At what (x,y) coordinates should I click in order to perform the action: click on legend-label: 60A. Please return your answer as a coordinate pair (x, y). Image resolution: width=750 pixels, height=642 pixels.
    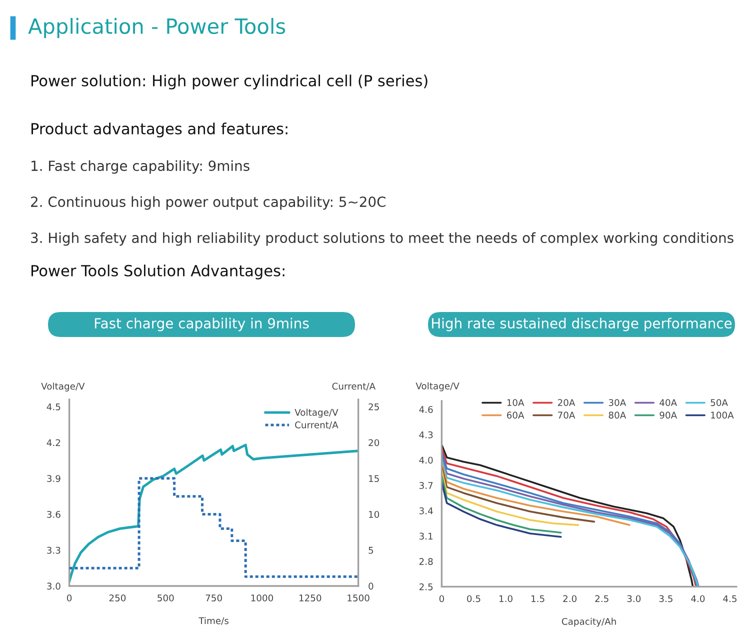
    Looking at the image, I should click on (515, 415).